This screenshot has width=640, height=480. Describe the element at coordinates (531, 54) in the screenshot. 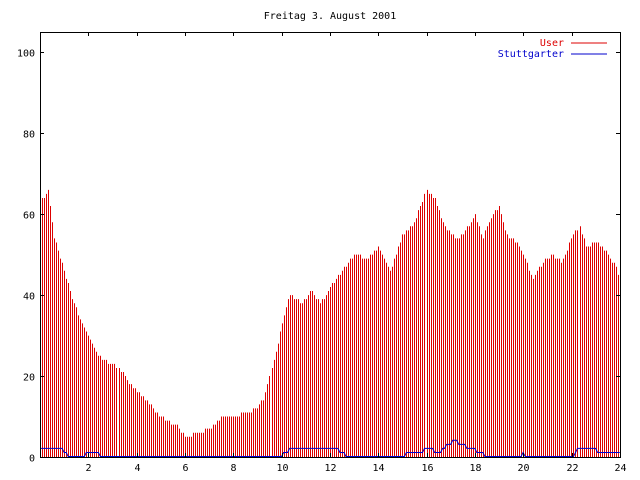

I see `legend-label-stuttgarter: Stuttgarter` at that location.